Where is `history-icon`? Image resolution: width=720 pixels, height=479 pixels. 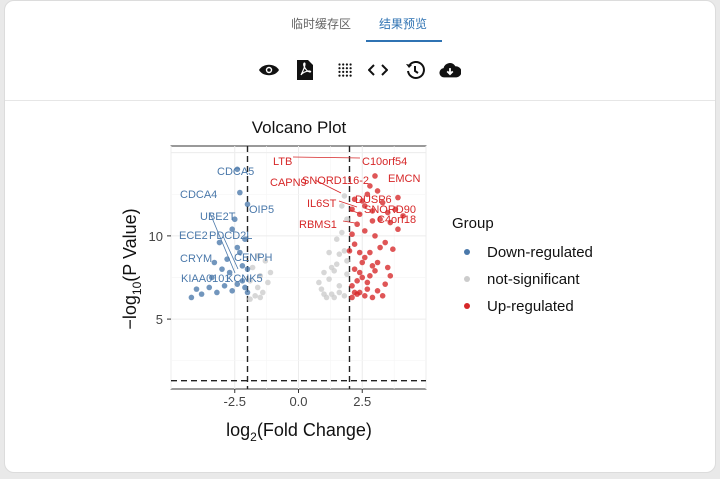 history-icon is located at coordinates (415, 70).